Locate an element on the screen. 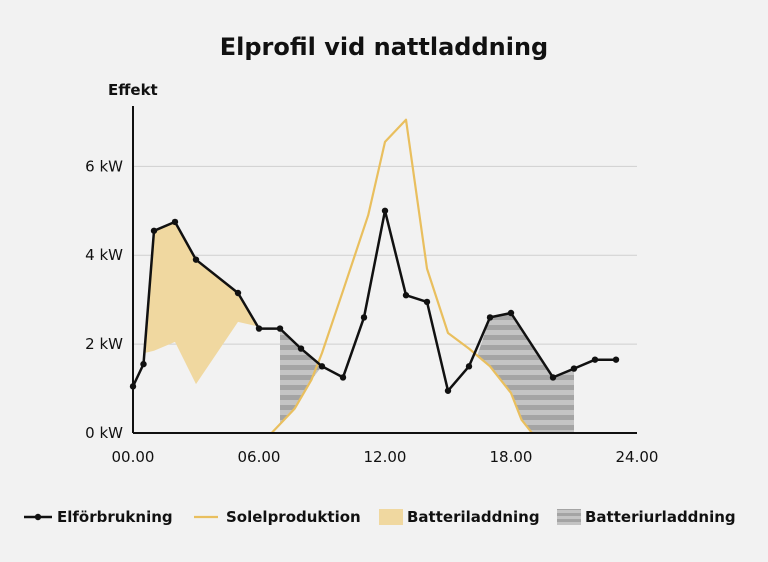 Image resolution: width=768 pixels, height=562 pixels. x-tick-label: 12.00 is located at coordinates (385, 457).